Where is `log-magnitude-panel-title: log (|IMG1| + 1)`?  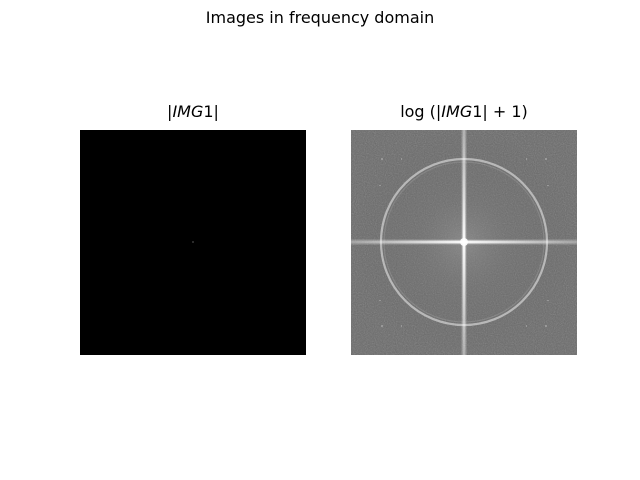
log-magnitude-panel-title: log (|IMG1| + 1) is located at coordinates (464, 112).